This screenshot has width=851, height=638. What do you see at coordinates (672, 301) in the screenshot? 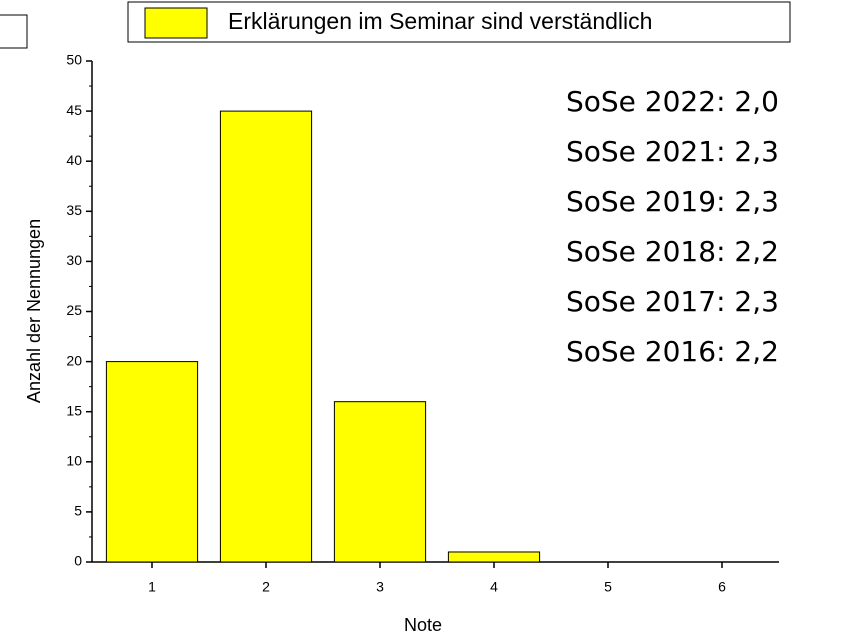
I see `annotation: SoSe 2017: 2,3` at bounding box center [672, 301].